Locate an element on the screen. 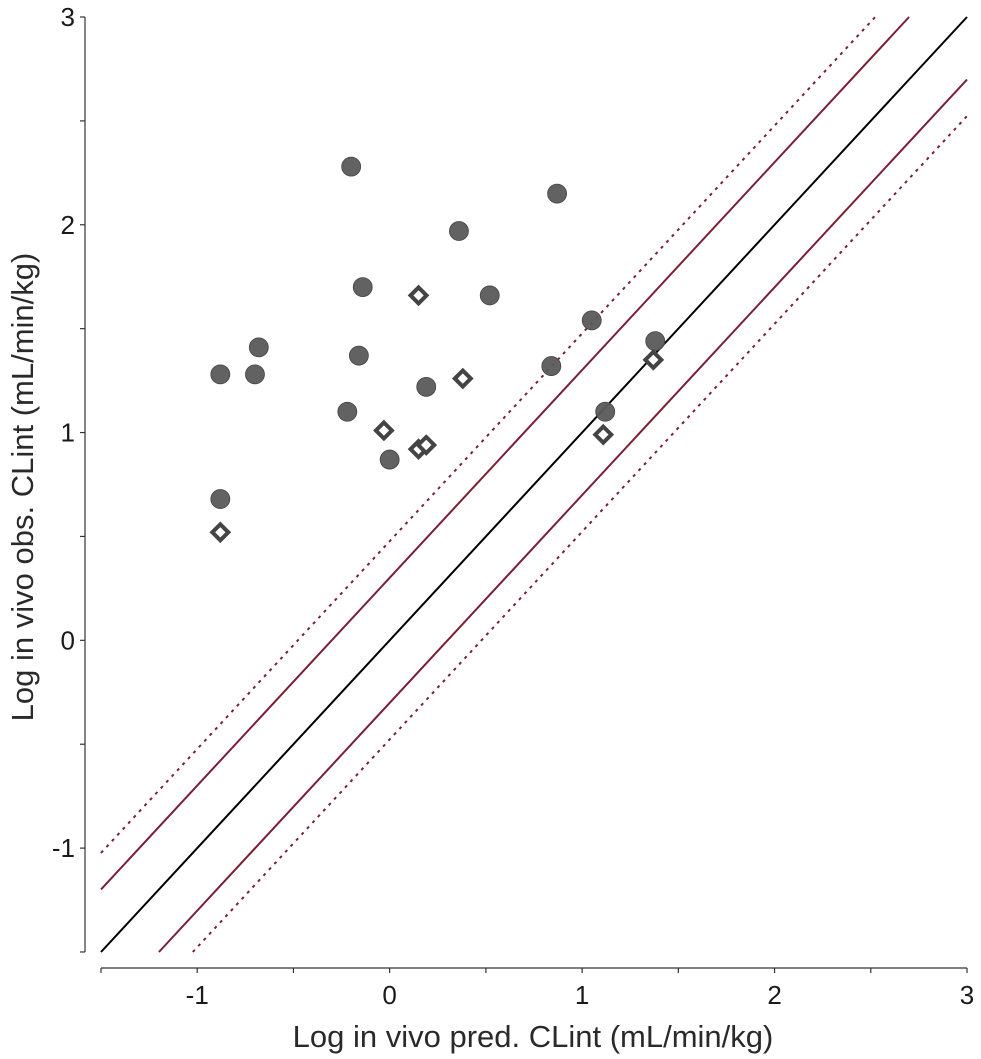 This screenshot has width=981, height=1059. x-tick-label: 3 is located at coordinates (967, 995).